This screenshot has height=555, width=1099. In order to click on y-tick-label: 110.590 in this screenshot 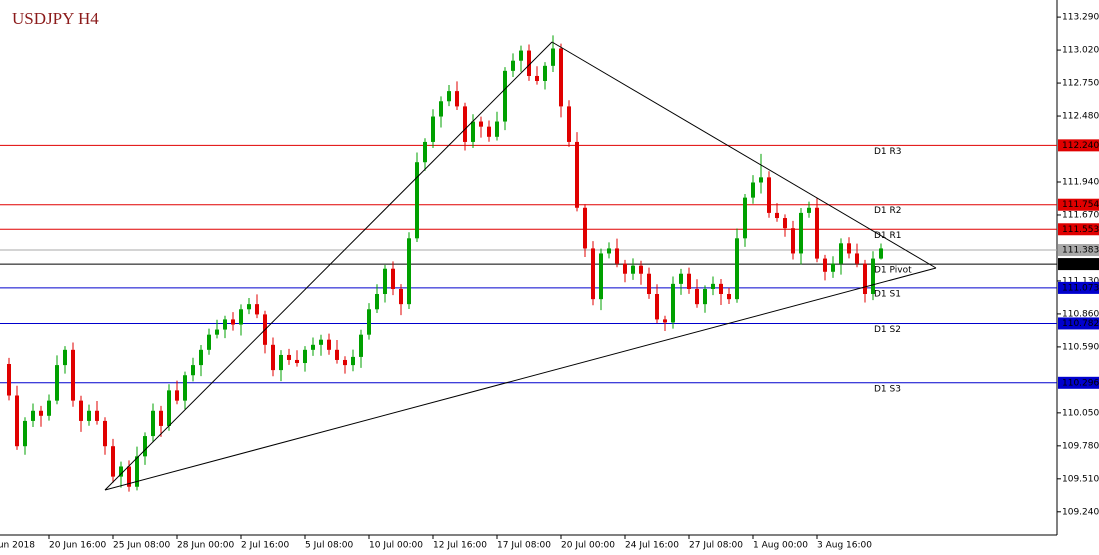, I will do `click(1080, 347)`.